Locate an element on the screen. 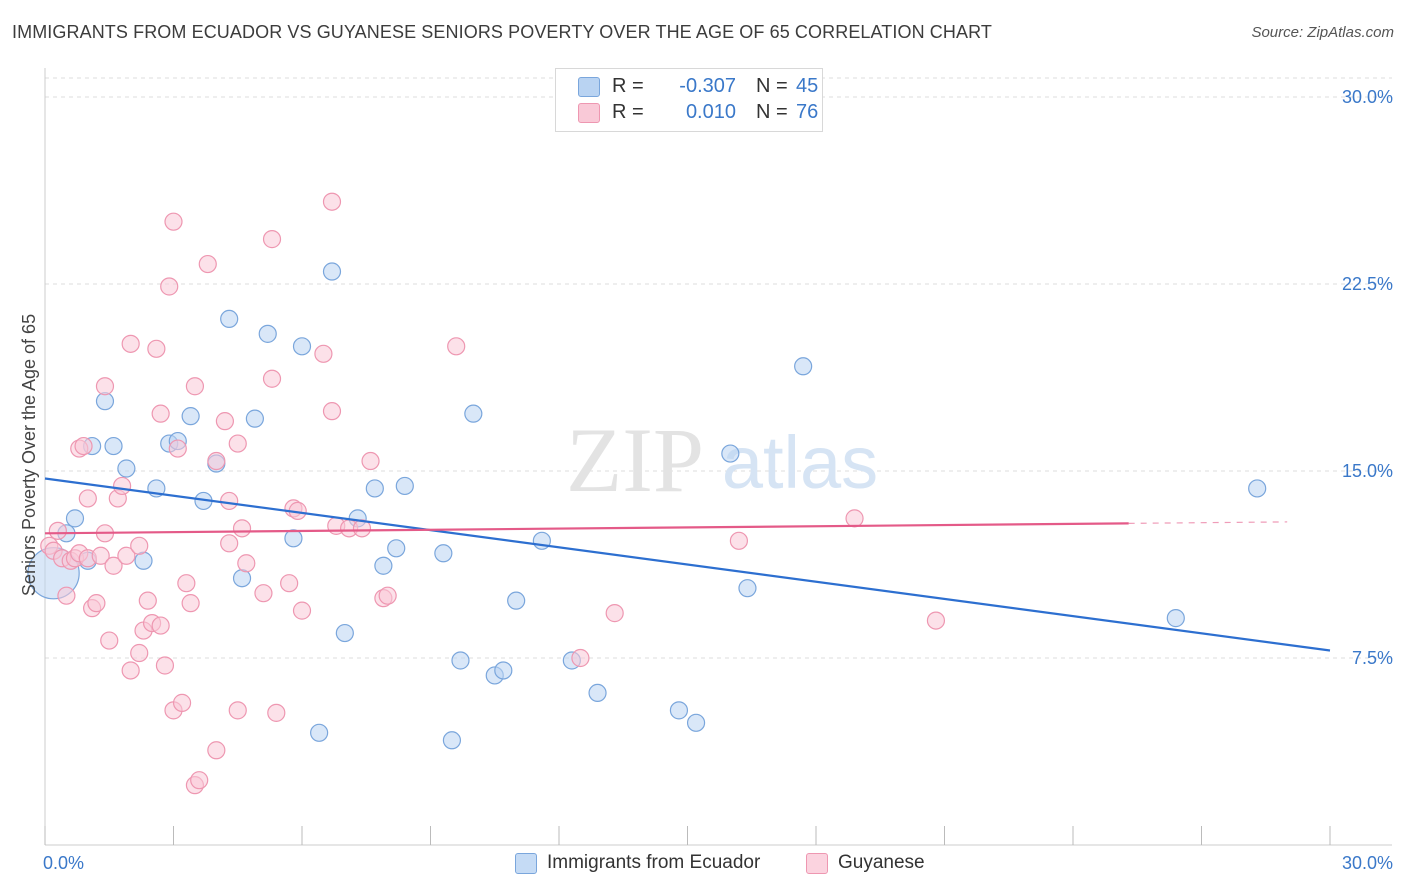 This screenshot has height=892, width=1406. bottom-legend-swatch-ecuador is located at coordinates (526, 863).